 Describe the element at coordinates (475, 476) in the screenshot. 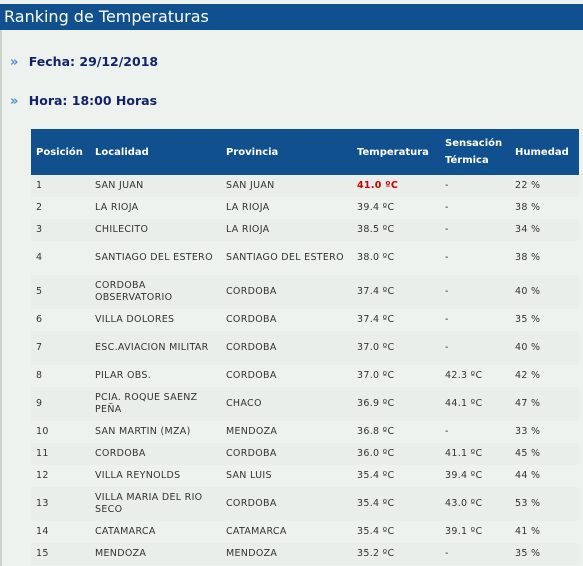

I see `cell-sensacion: 39.4 ºC` at that location.